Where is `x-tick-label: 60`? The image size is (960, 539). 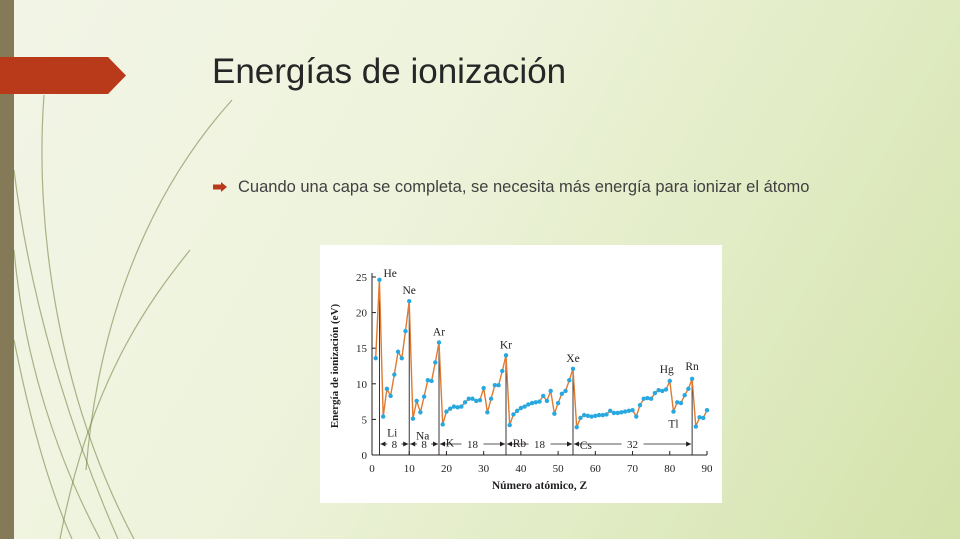
x-tick-label: 60 is located at coordinates (596, 469).